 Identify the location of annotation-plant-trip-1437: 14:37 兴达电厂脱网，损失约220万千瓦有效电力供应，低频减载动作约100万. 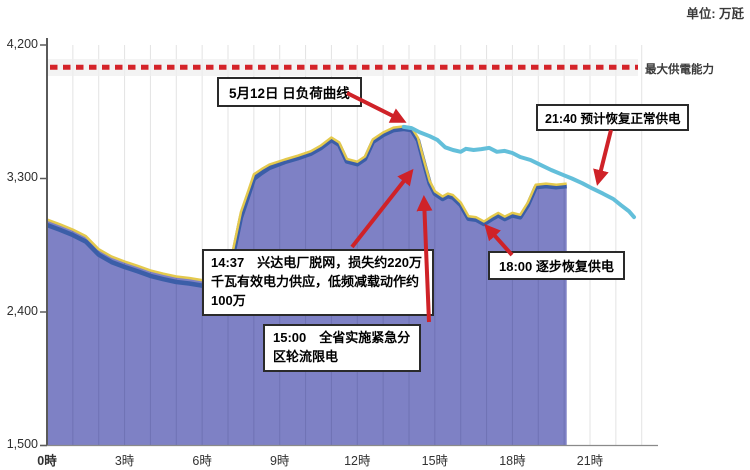
(318, 282).